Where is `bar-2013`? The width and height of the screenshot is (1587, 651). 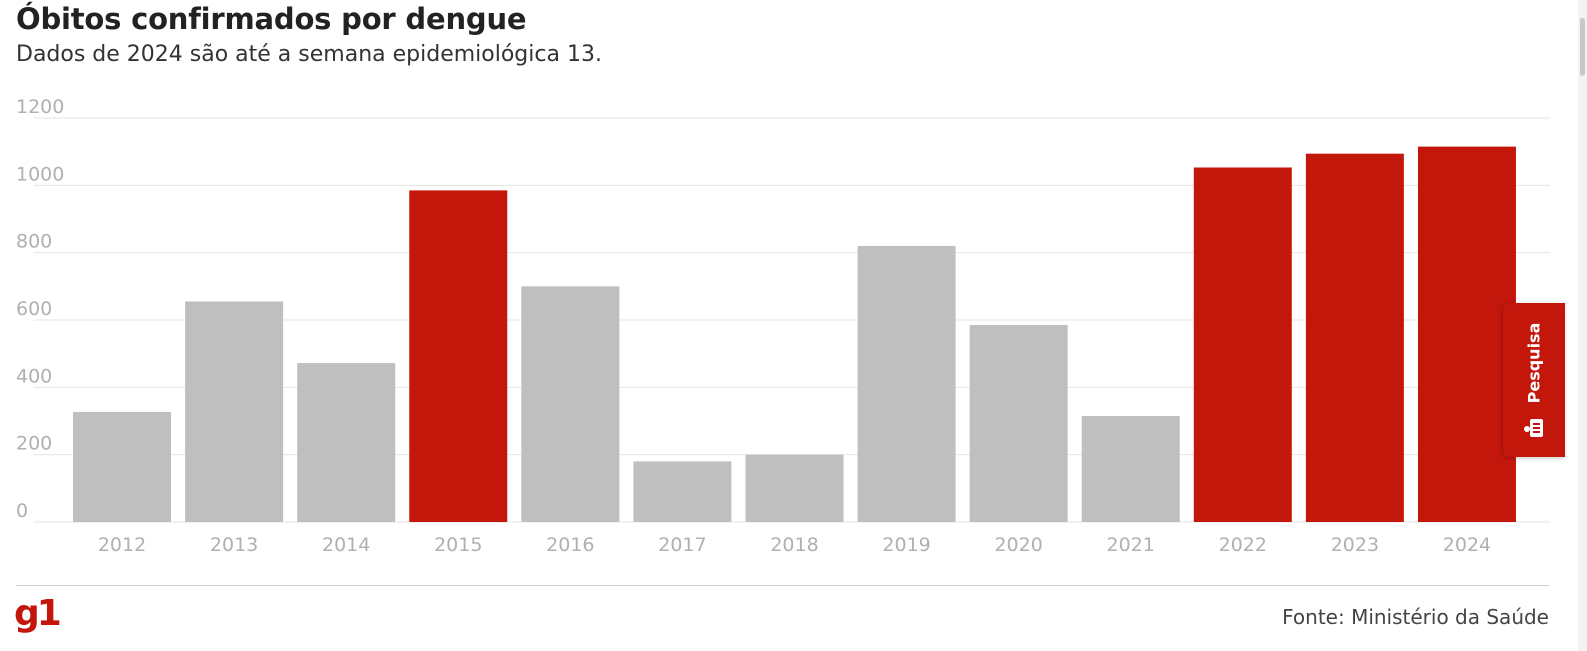 bar-2013 is located at coordinates (234, 411).